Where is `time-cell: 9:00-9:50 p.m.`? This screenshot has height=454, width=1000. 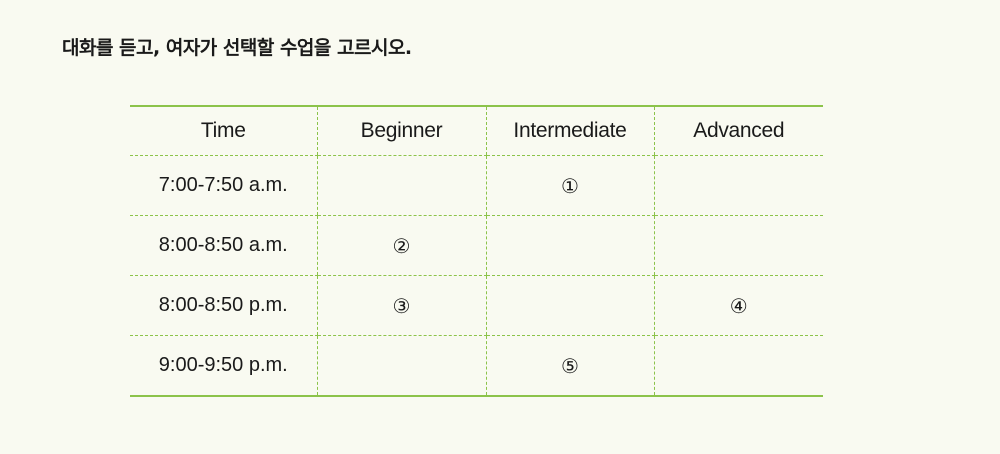 time-cell: 9:00-9:50 p.m. is located at coordinates (223, 366).